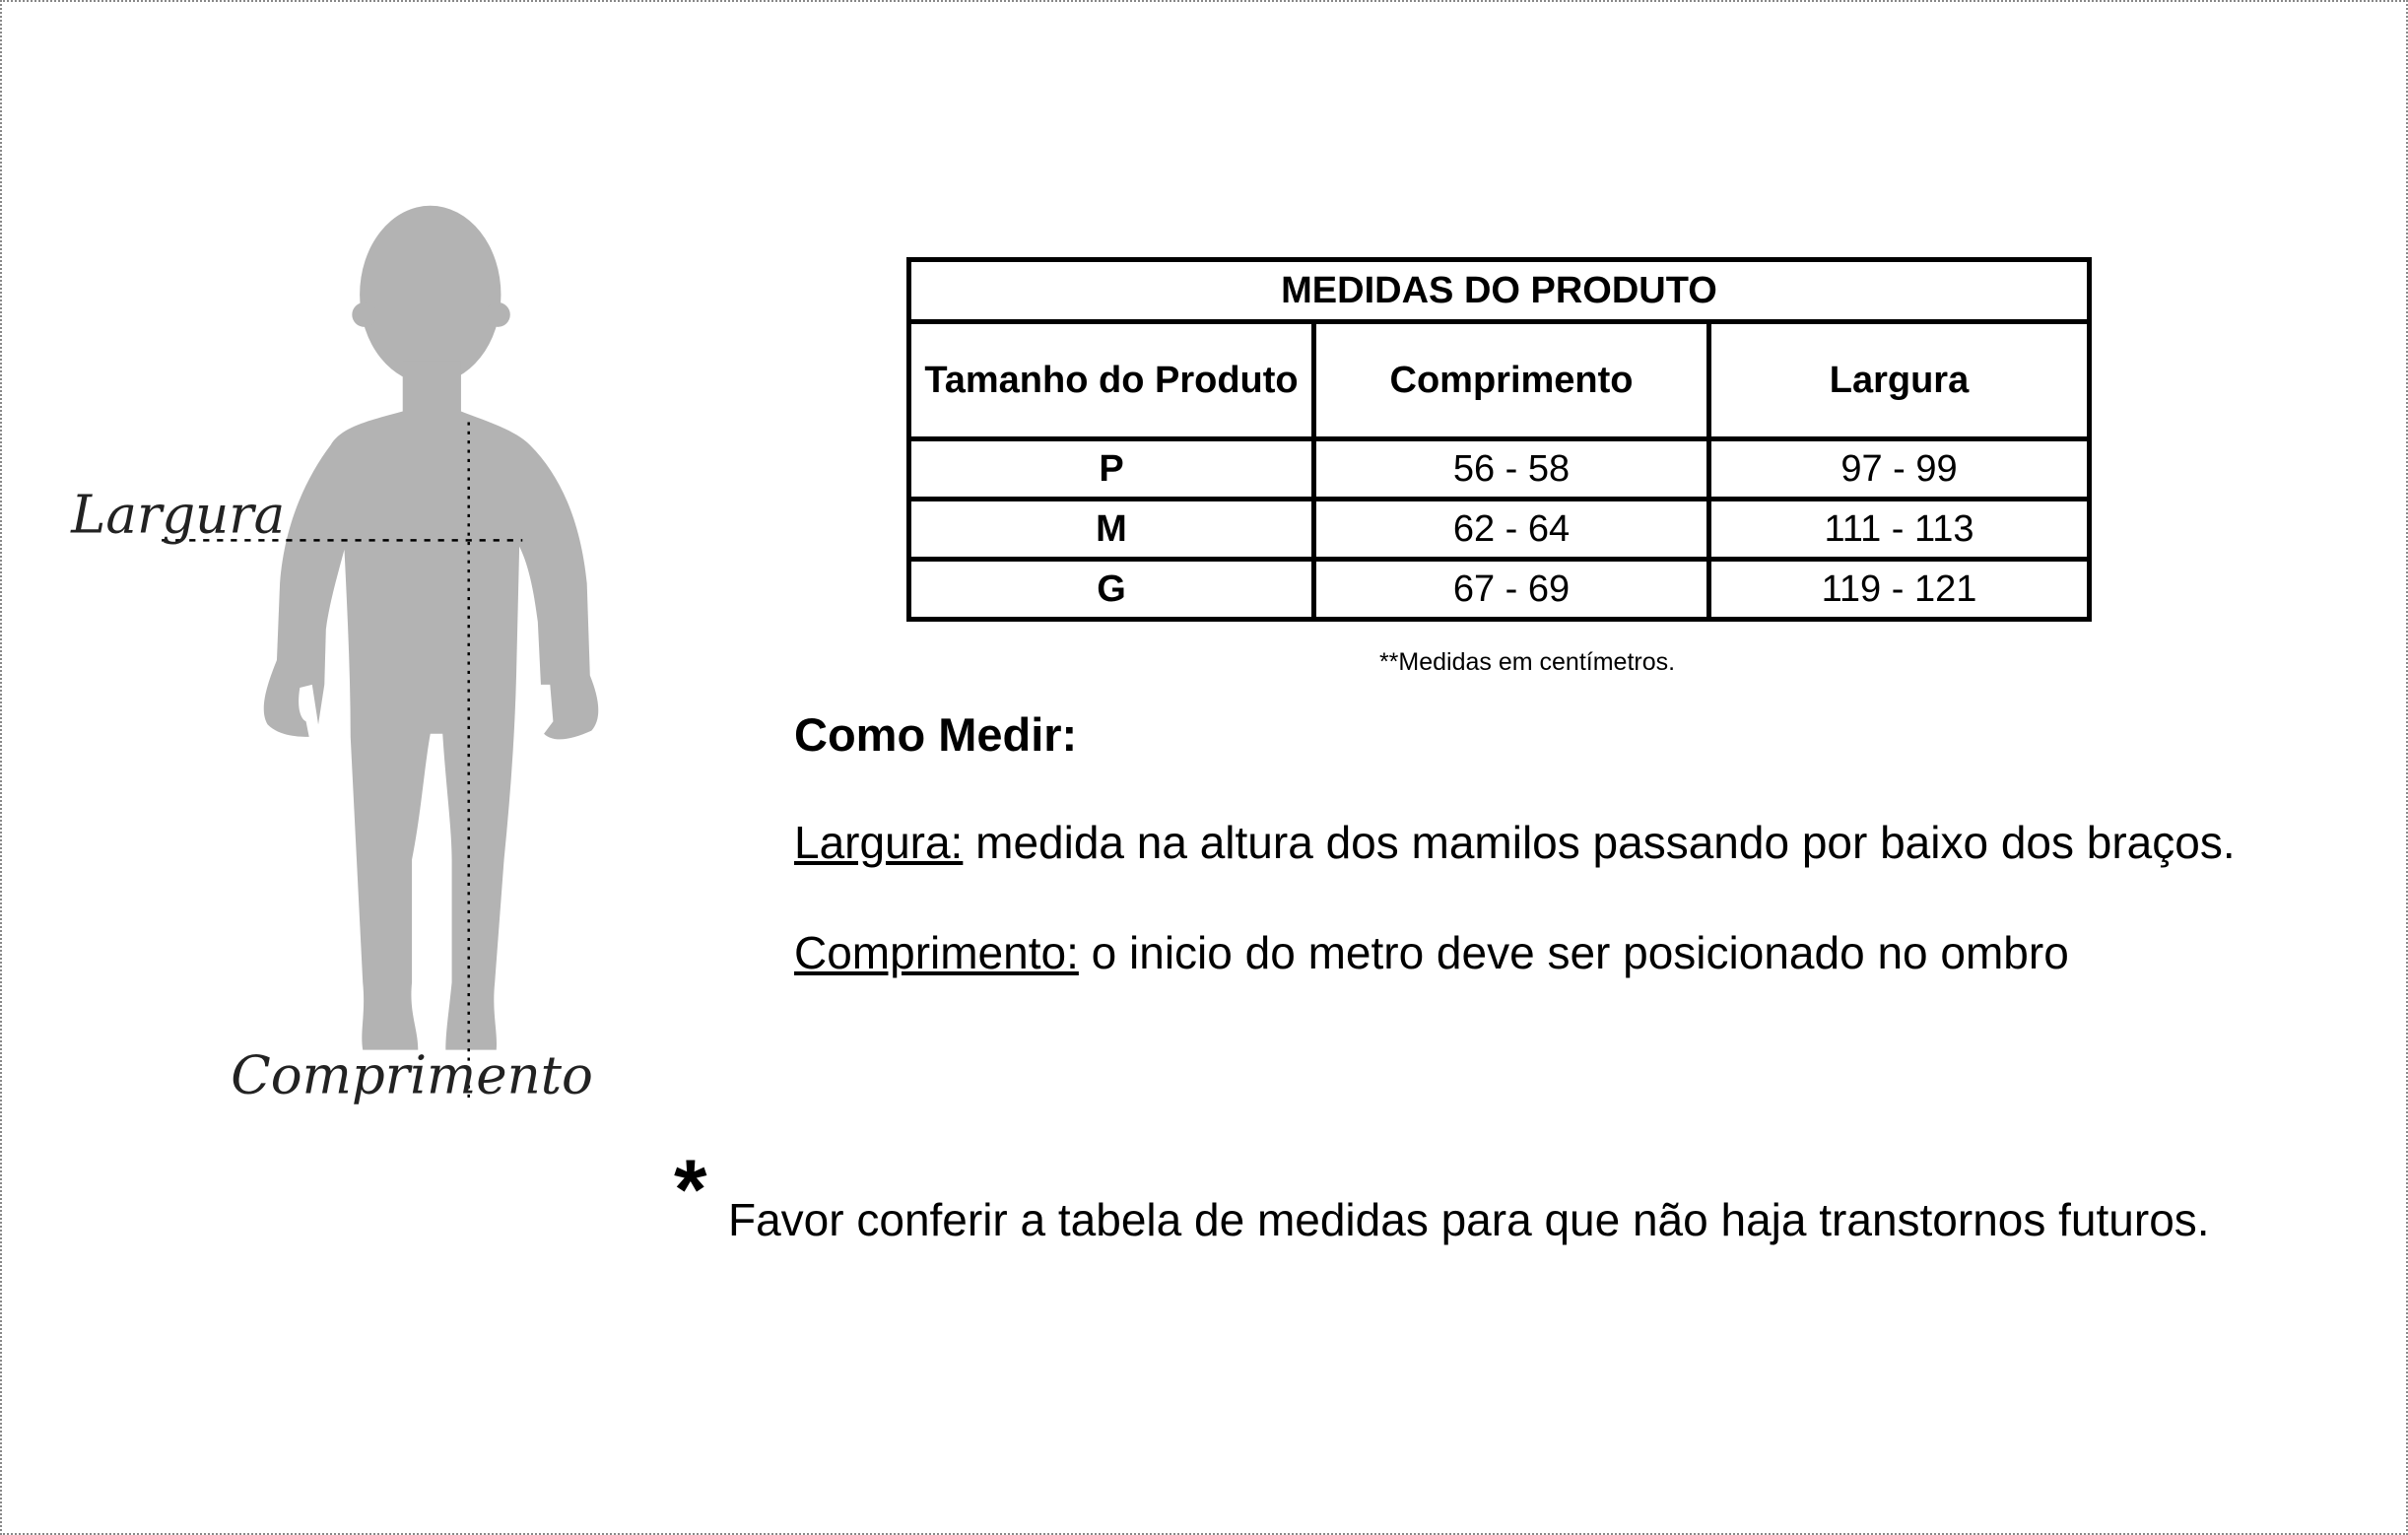 This screenshot has height=1535, width=2408. I want to click on child-silhouette, so click(431, 627).